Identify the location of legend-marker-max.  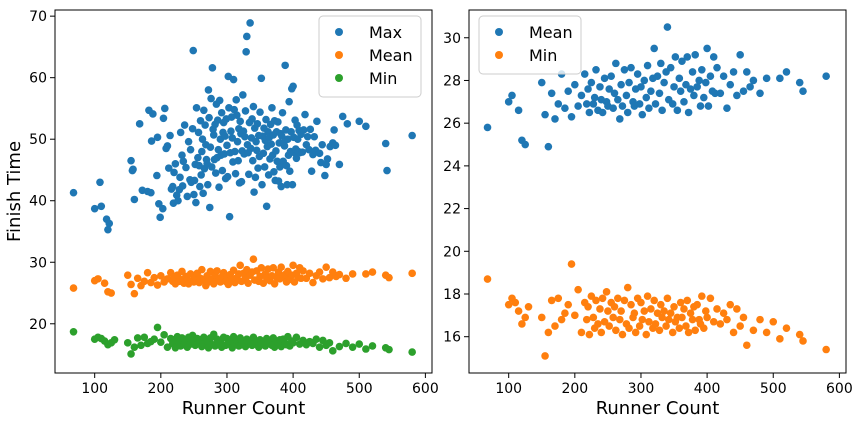
(339, 32).